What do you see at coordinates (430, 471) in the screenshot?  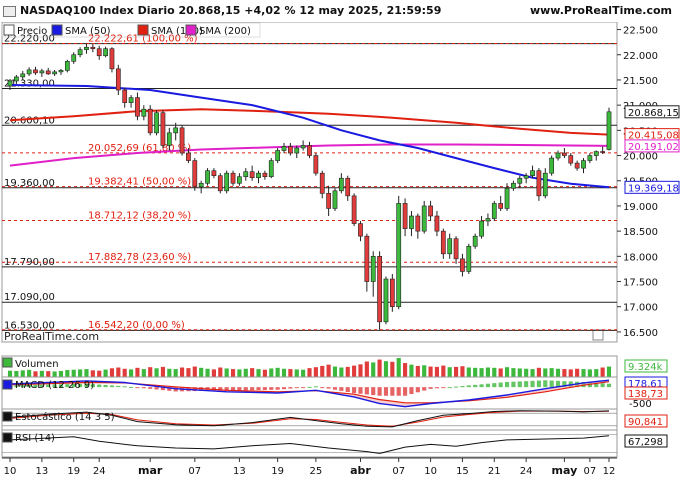 I see `x-tick-label-11: 10` at bounding box center [430, 471].